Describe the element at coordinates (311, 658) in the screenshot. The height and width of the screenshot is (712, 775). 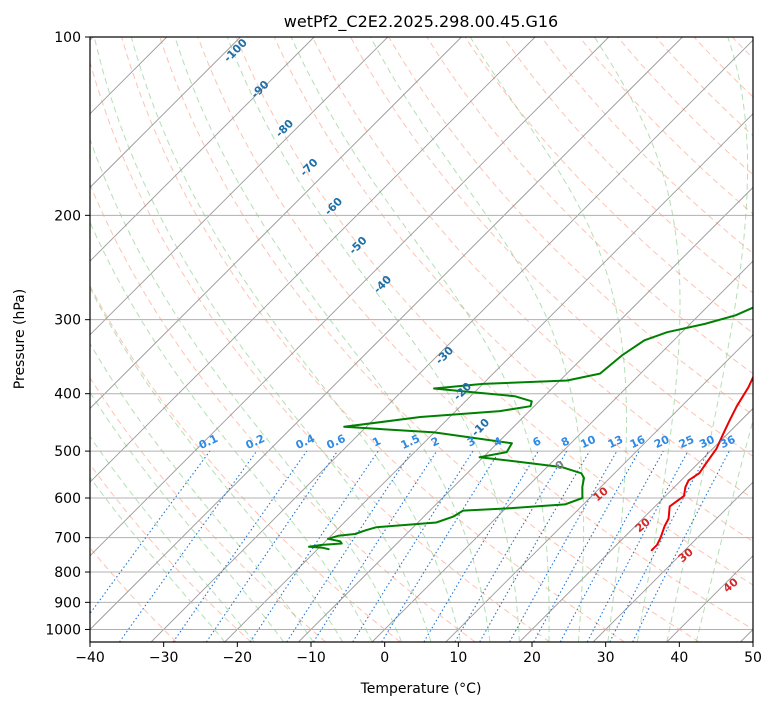
I see `x-tick-label: −10` at that location.